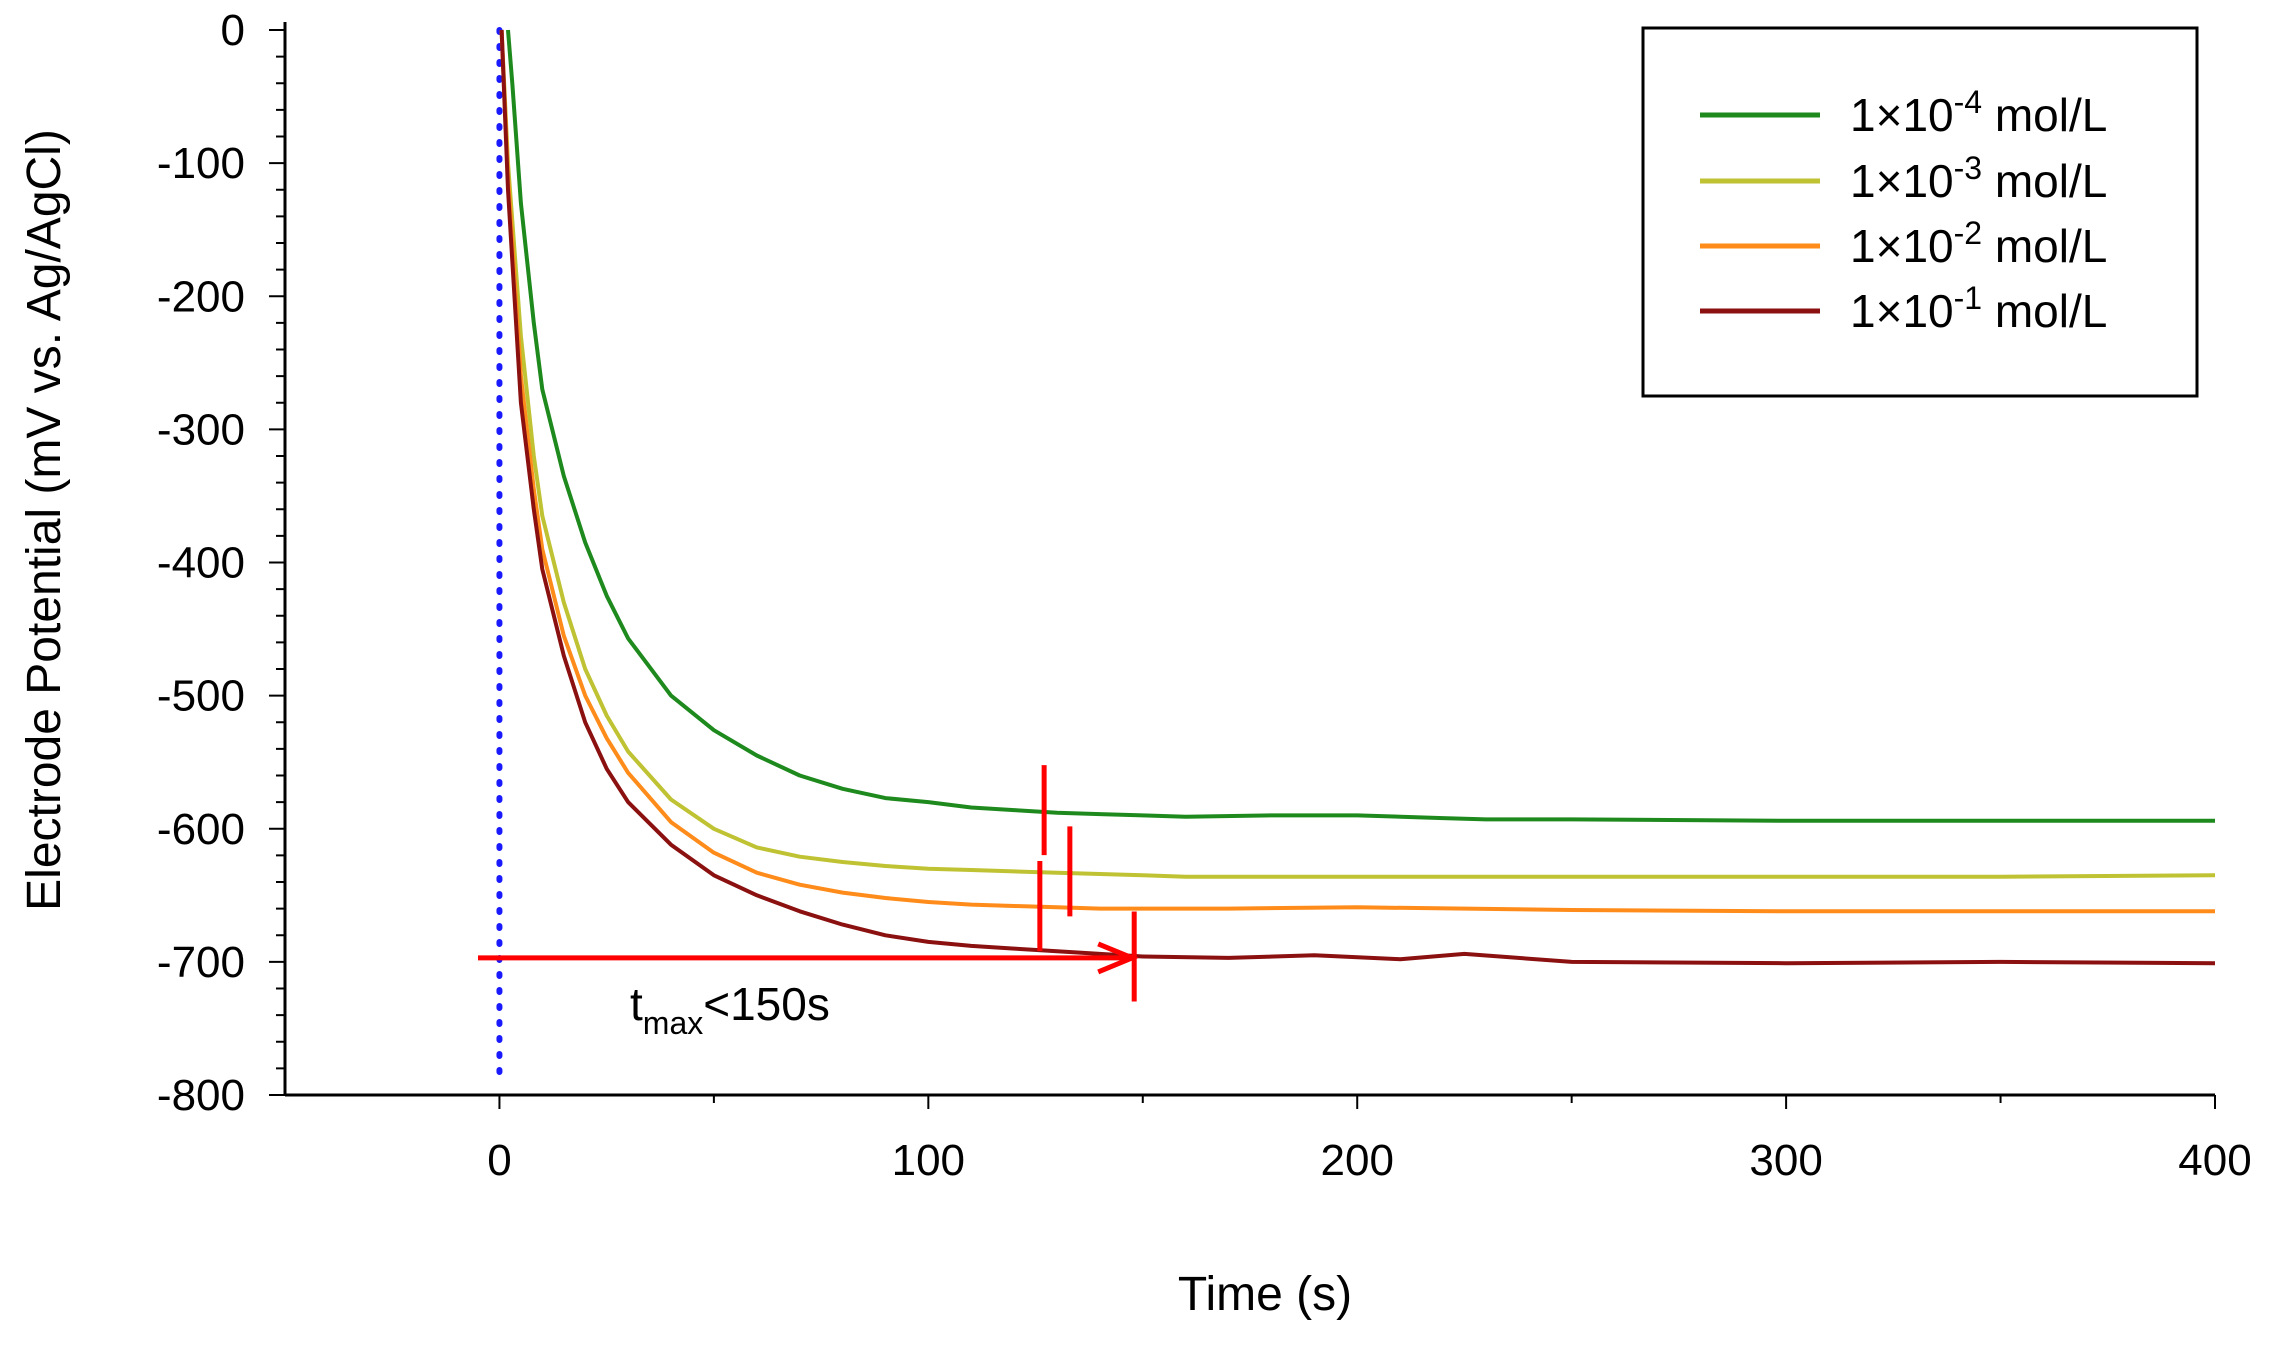 This screenshot has height=1349, width=2282. What do you see at coordinates (1978, 308) in the screenshot?
I see `legend-label-4: 1×10-1 mol/L` at bounding box center [1978, 308].